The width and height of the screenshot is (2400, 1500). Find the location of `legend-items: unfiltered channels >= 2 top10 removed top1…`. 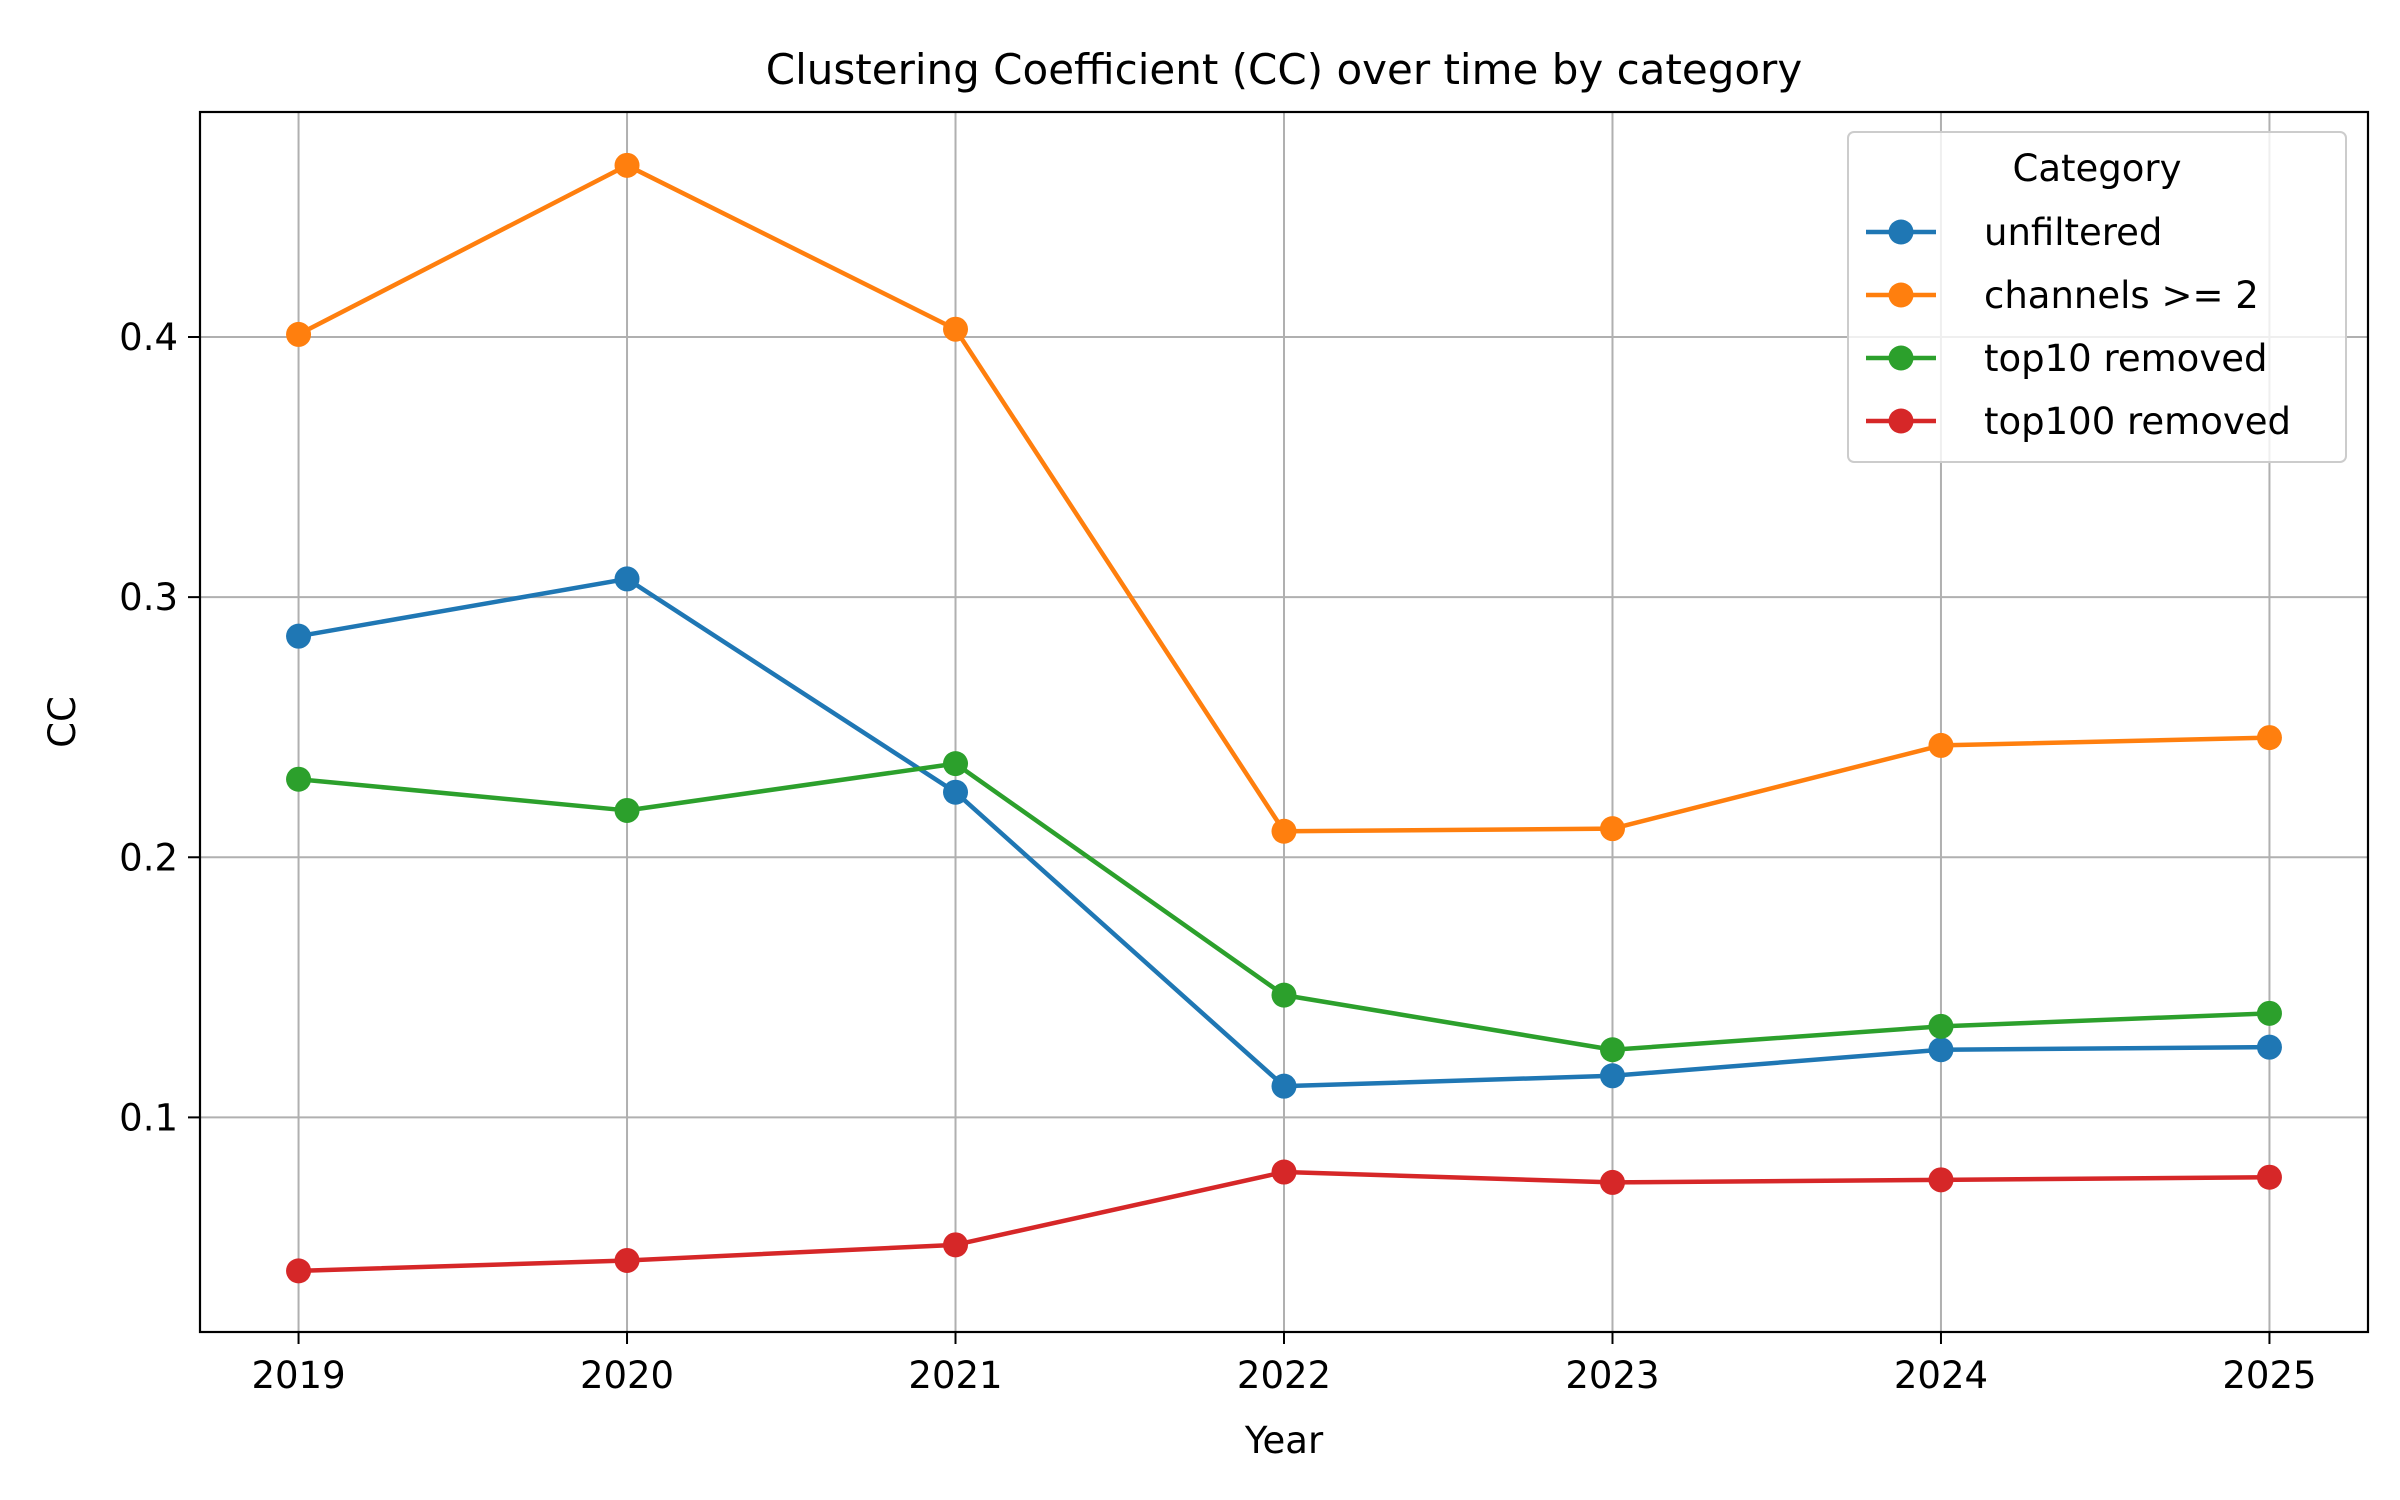

legend-items: unfiltered channels >= 2 top10 removed top1… is located at coordinates (2078, 327).